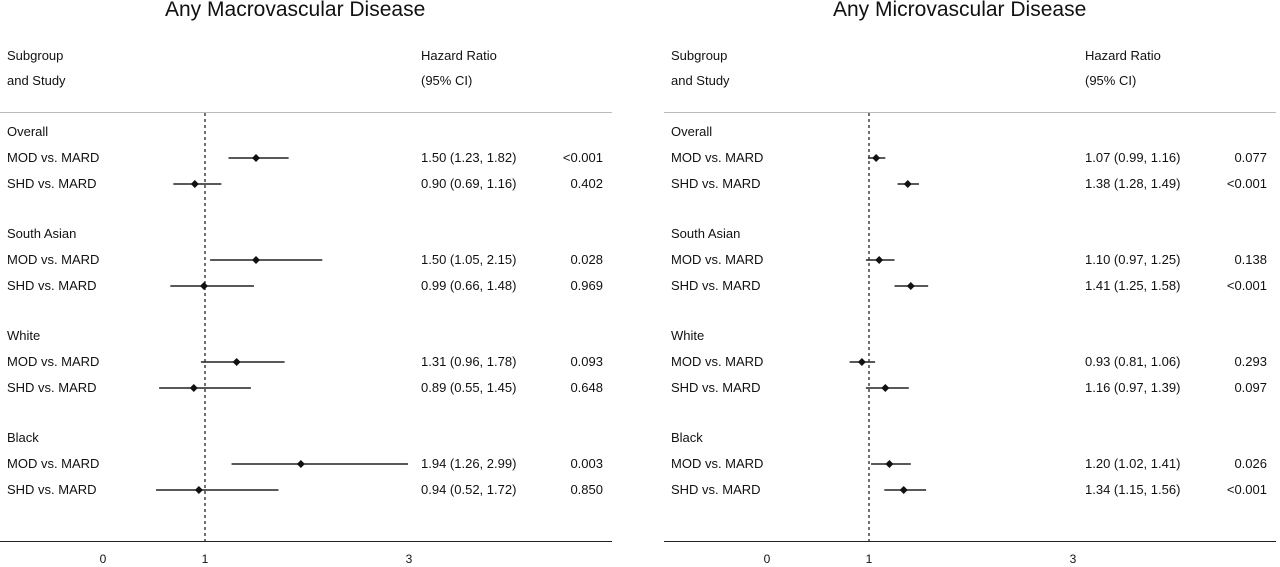 This screenshot has height=567, width=1280. What do you see at coordinates (586, 259) in the screenshot?
I see `p-value: 0.028` at bounding box center [586, 259].